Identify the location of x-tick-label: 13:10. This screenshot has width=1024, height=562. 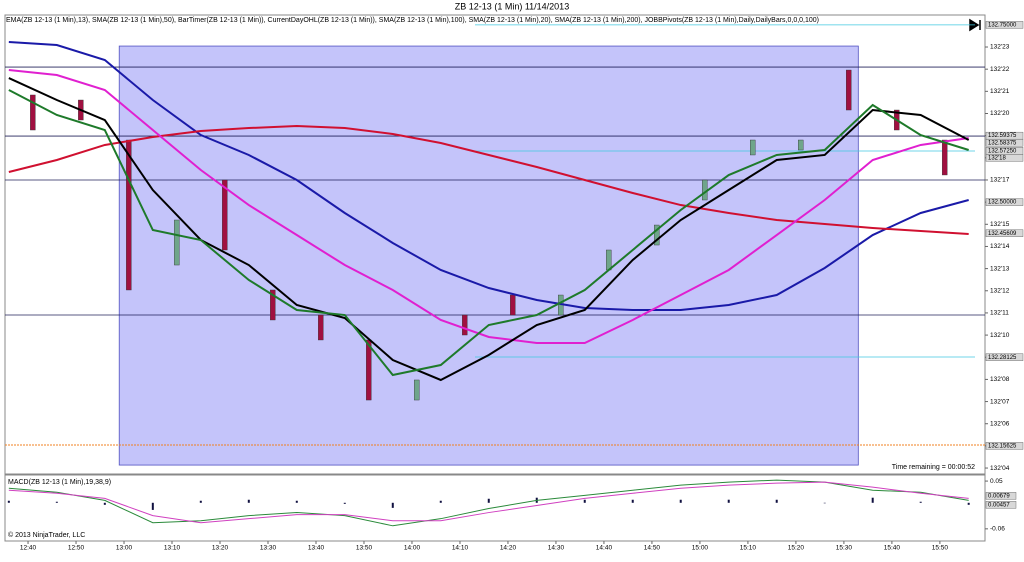
(172, 548).